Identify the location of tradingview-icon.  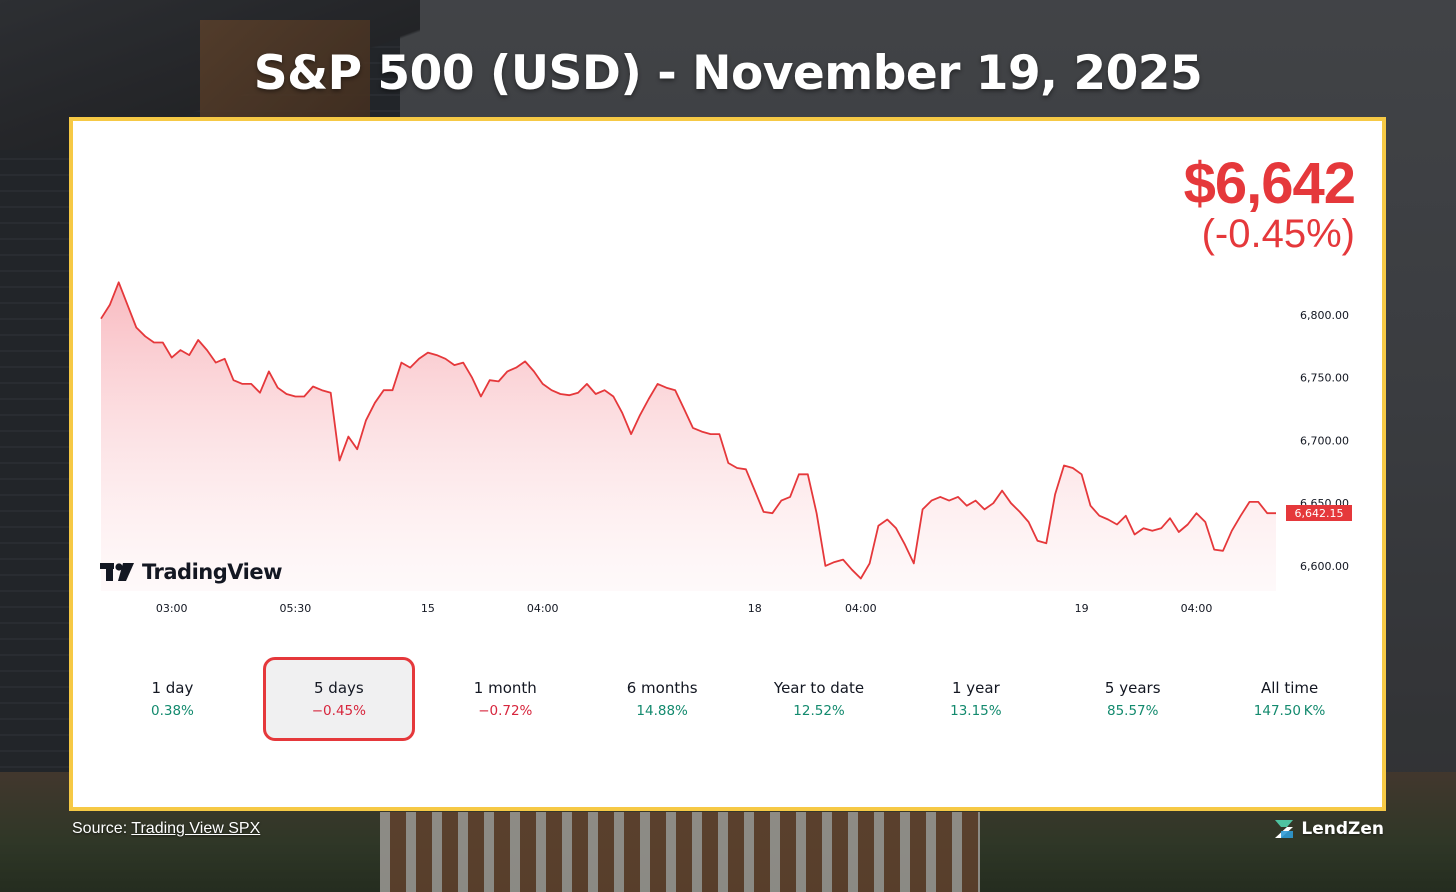
(117, 572).